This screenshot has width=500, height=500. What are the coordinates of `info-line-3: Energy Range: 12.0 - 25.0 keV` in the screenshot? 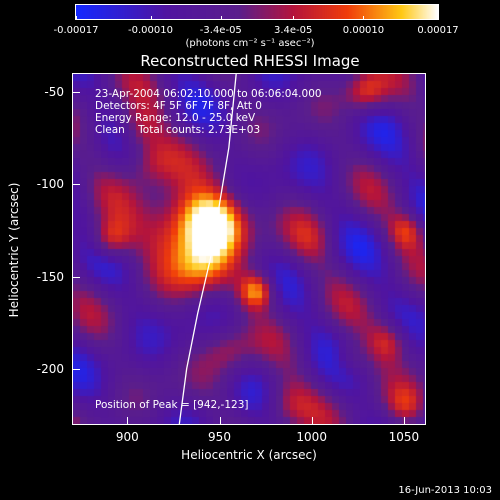 It's located at (175, 118).